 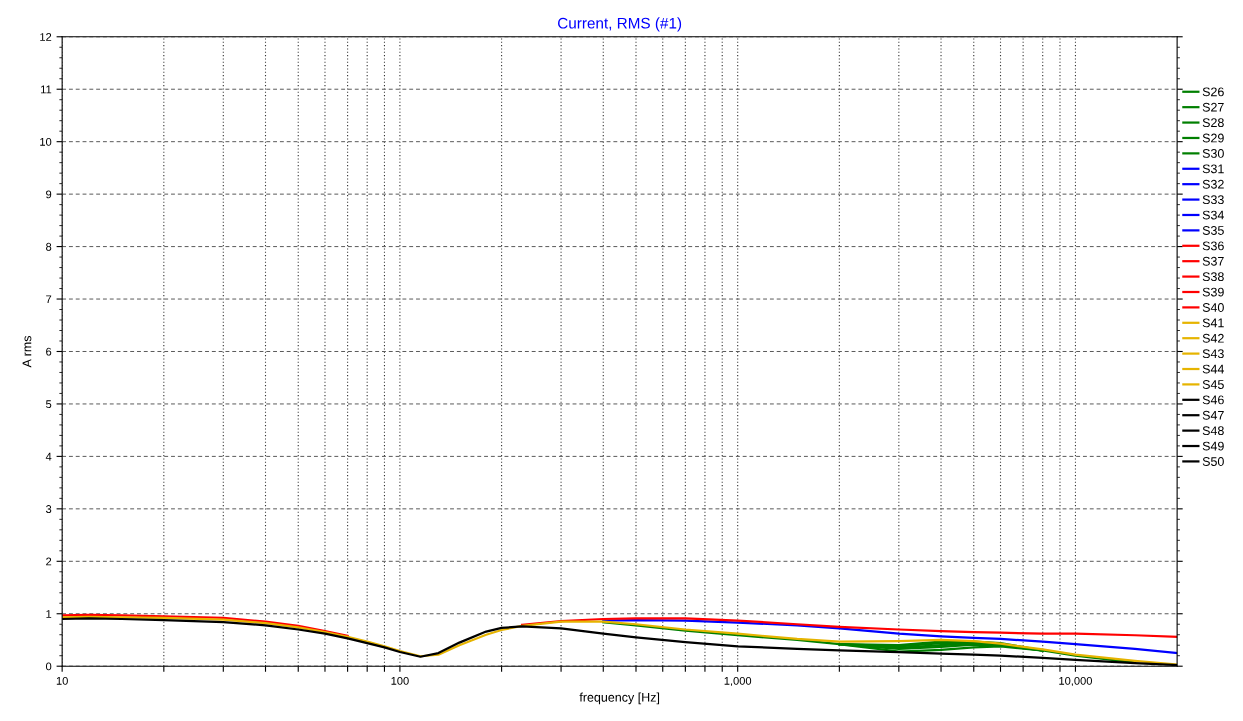 I want to click on legend-label: S35, so click(x=1213, y=230).